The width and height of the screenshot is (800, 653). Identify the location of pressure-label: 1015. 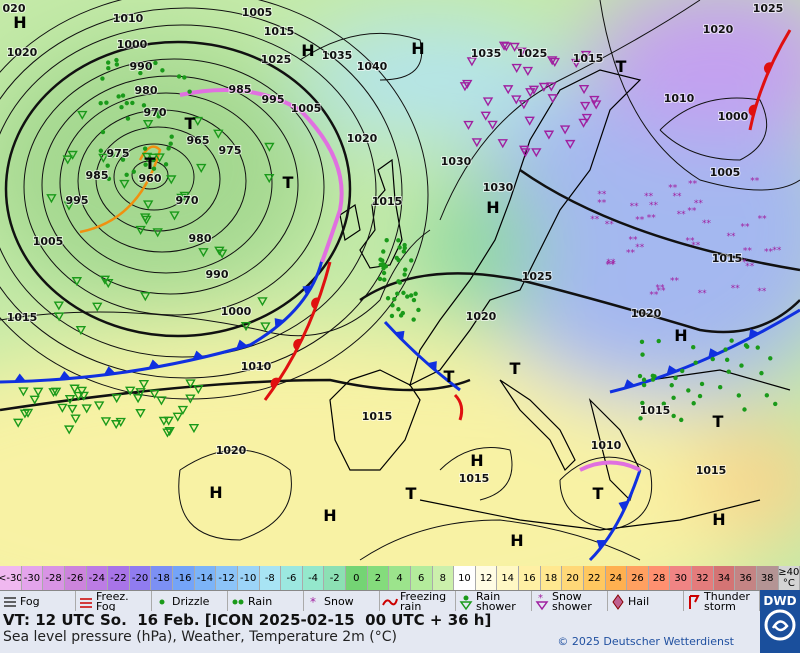
(655, 410).